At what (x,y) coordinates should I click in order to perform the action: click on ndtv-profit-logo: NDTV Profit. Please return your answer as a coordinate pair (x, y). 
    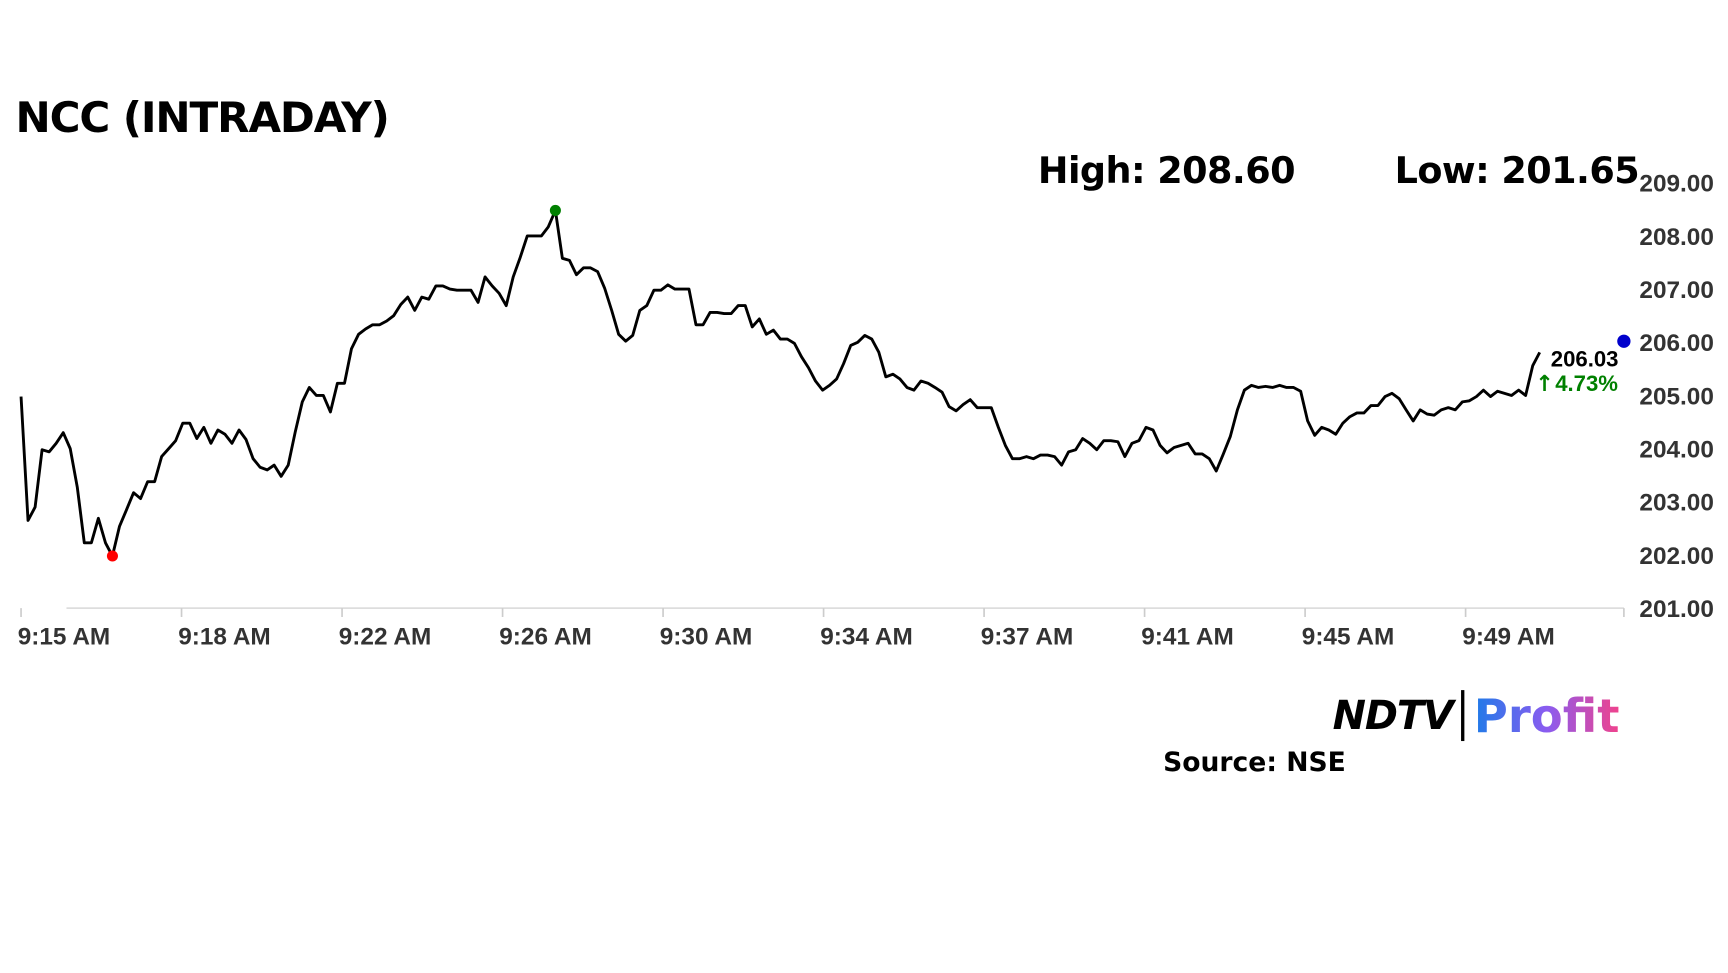
    Looking at the image, I should click on (1476, 715).